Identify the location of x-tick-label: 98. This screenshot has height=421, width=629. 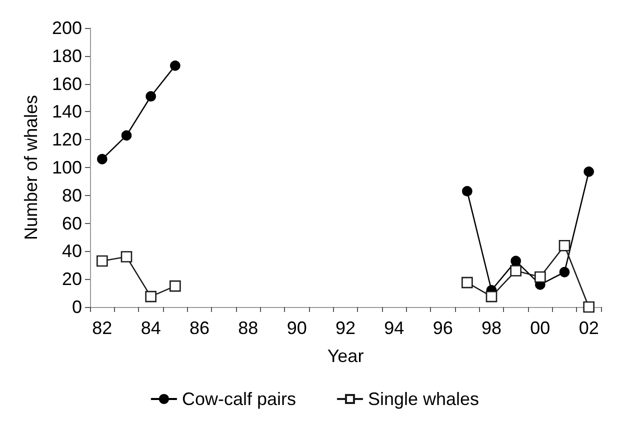
(491, 328).